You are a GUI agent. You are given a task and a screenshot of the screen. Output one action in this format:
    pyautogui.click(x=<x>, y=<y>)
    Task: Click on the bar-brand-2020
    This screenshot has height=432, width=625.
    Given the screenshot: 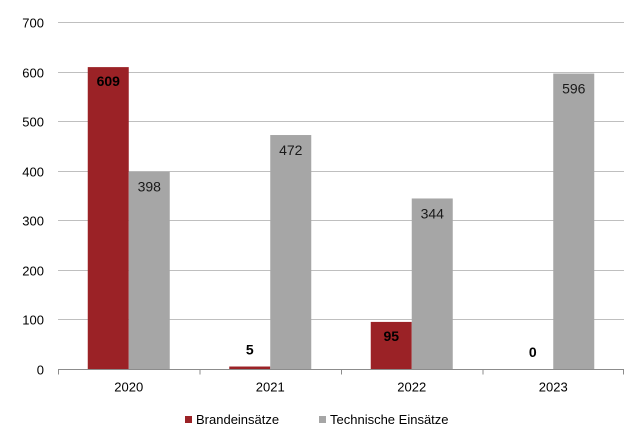 What is the action you would take?
    pyautogui.click(x=108, y=218)
    